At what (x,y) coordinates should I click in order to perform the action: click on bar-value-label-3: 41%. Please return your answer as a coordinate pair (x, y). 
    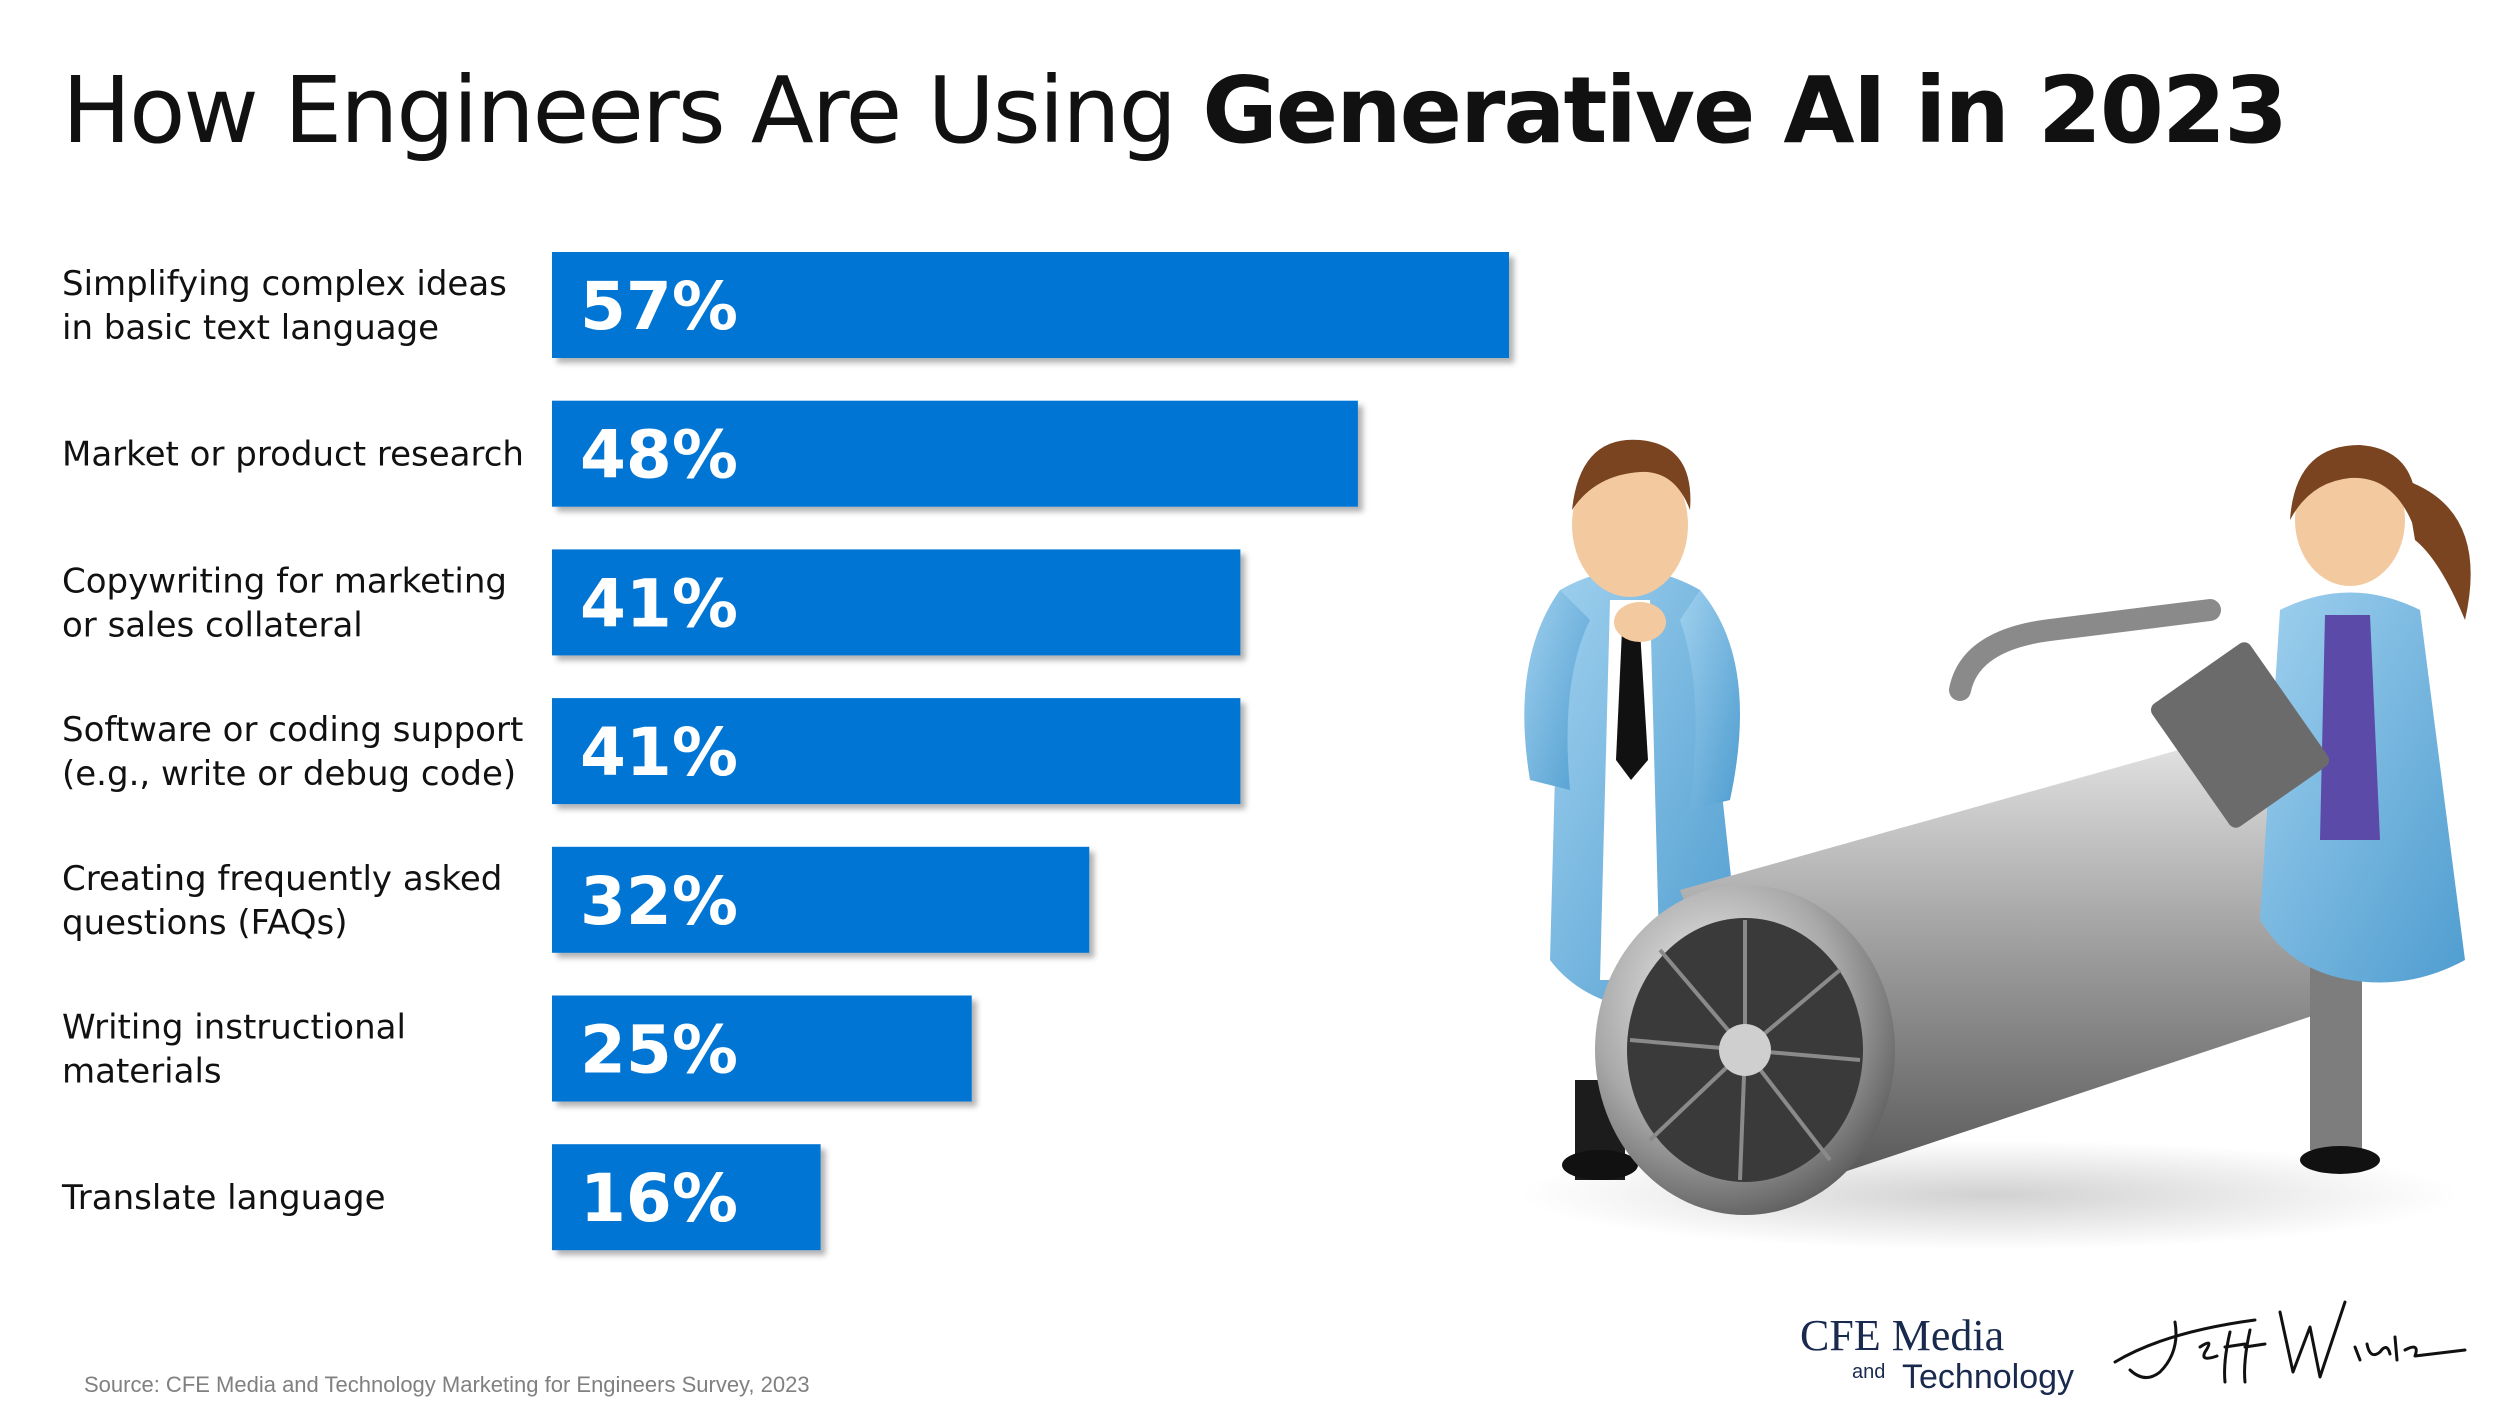
    Looking at the image, I should click on (659, 603).